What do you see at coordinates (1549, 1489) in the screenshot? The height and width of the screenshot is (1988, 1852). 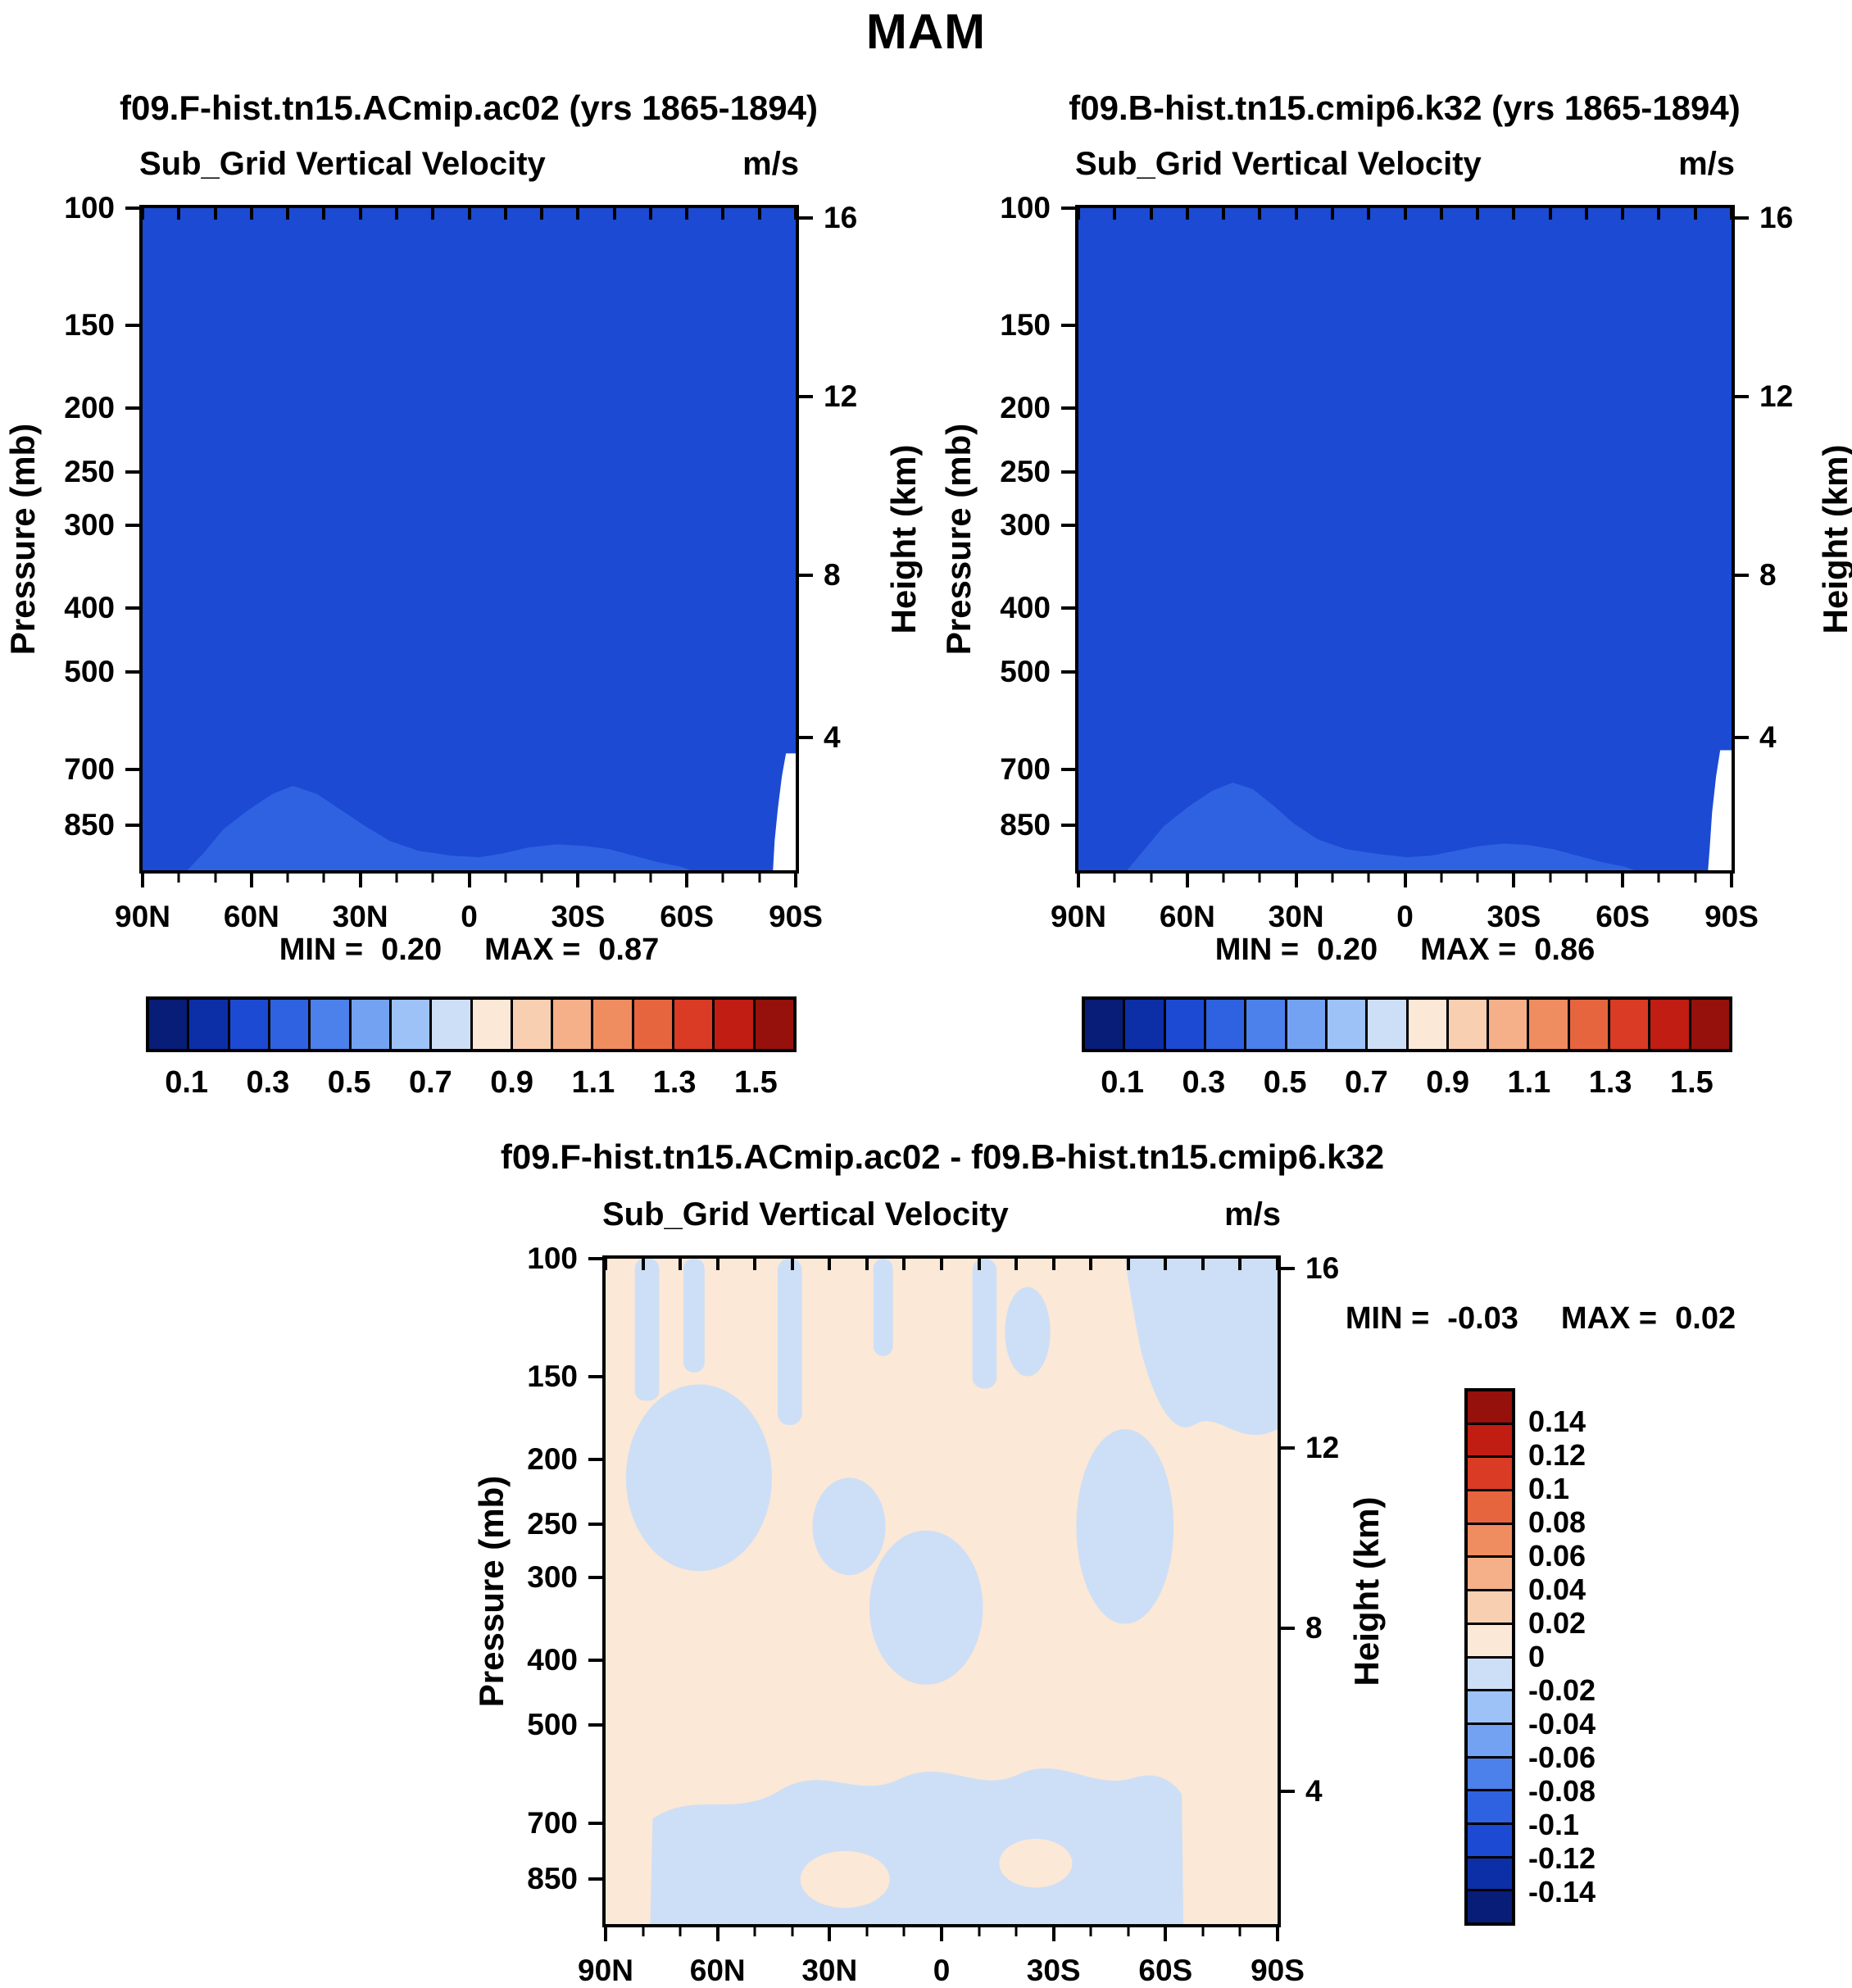 I see `legend-label: 0.1` at bounding box center [1549, 1489].